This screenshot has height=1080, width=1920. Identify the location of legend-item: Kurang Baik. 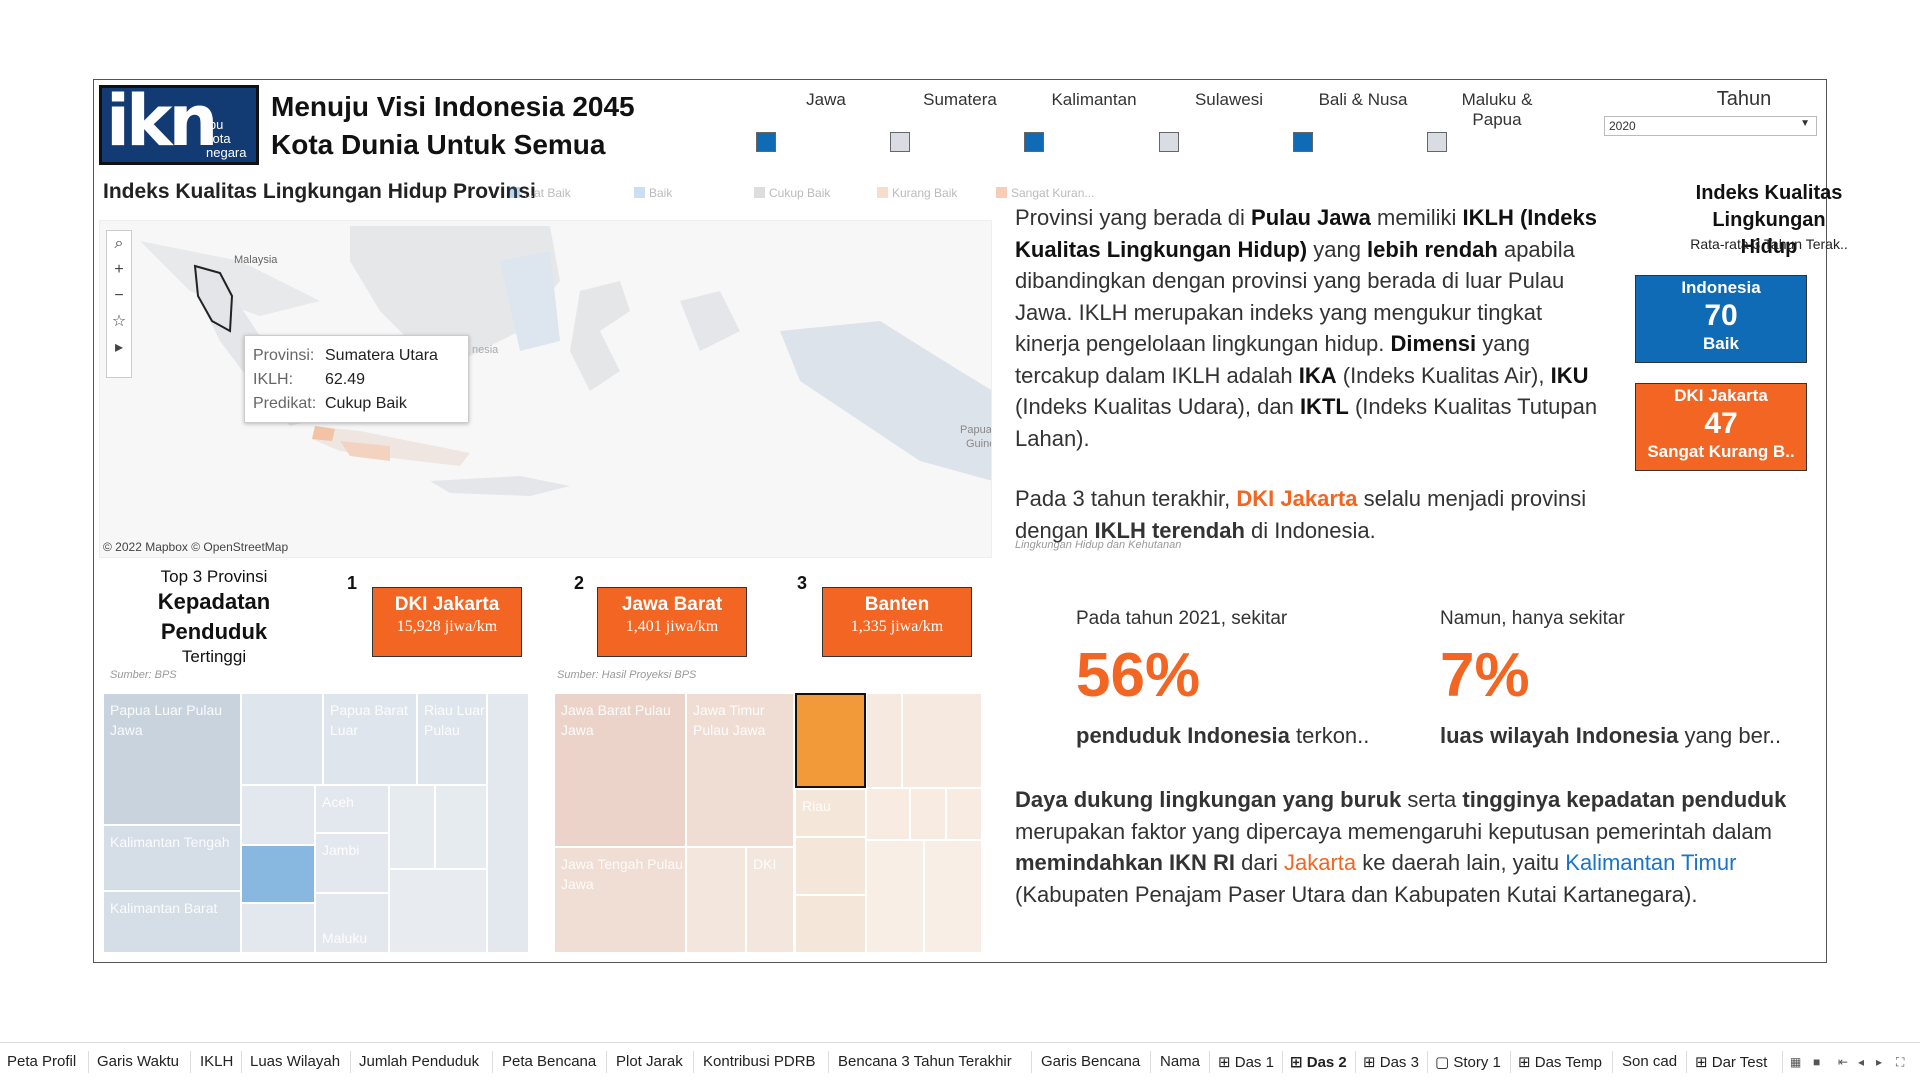
(917, 193).